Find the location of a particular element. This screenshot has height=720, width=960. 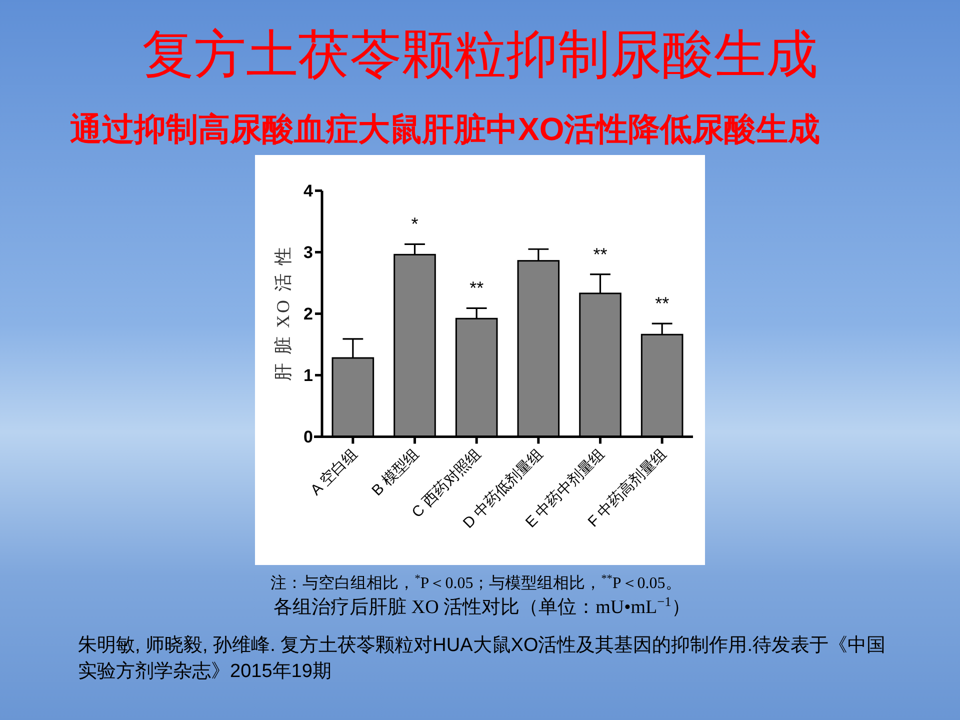

text: 注：与空白组相比，$^{*}$P＜0.05；与模型组相比，$^{**}$P＜0.05。 is located at coordinates (476, 582).